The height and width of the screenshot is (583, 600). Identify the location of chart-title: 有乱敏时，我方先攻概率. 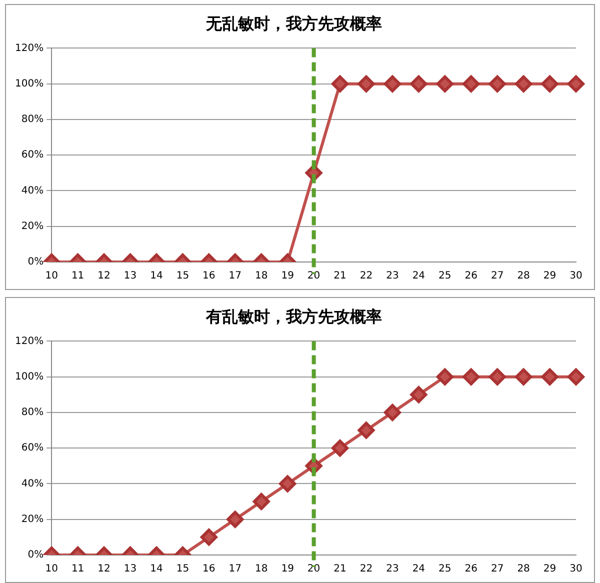
(293, 316).